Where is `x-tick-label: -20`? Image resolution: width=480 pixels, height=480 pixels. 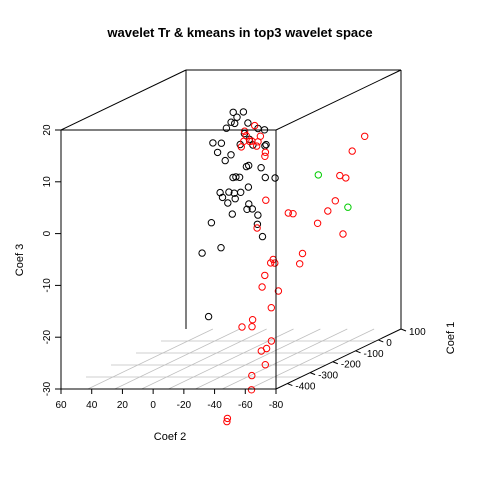
x-tick-label: -20 is located at coordinates (184, 405).